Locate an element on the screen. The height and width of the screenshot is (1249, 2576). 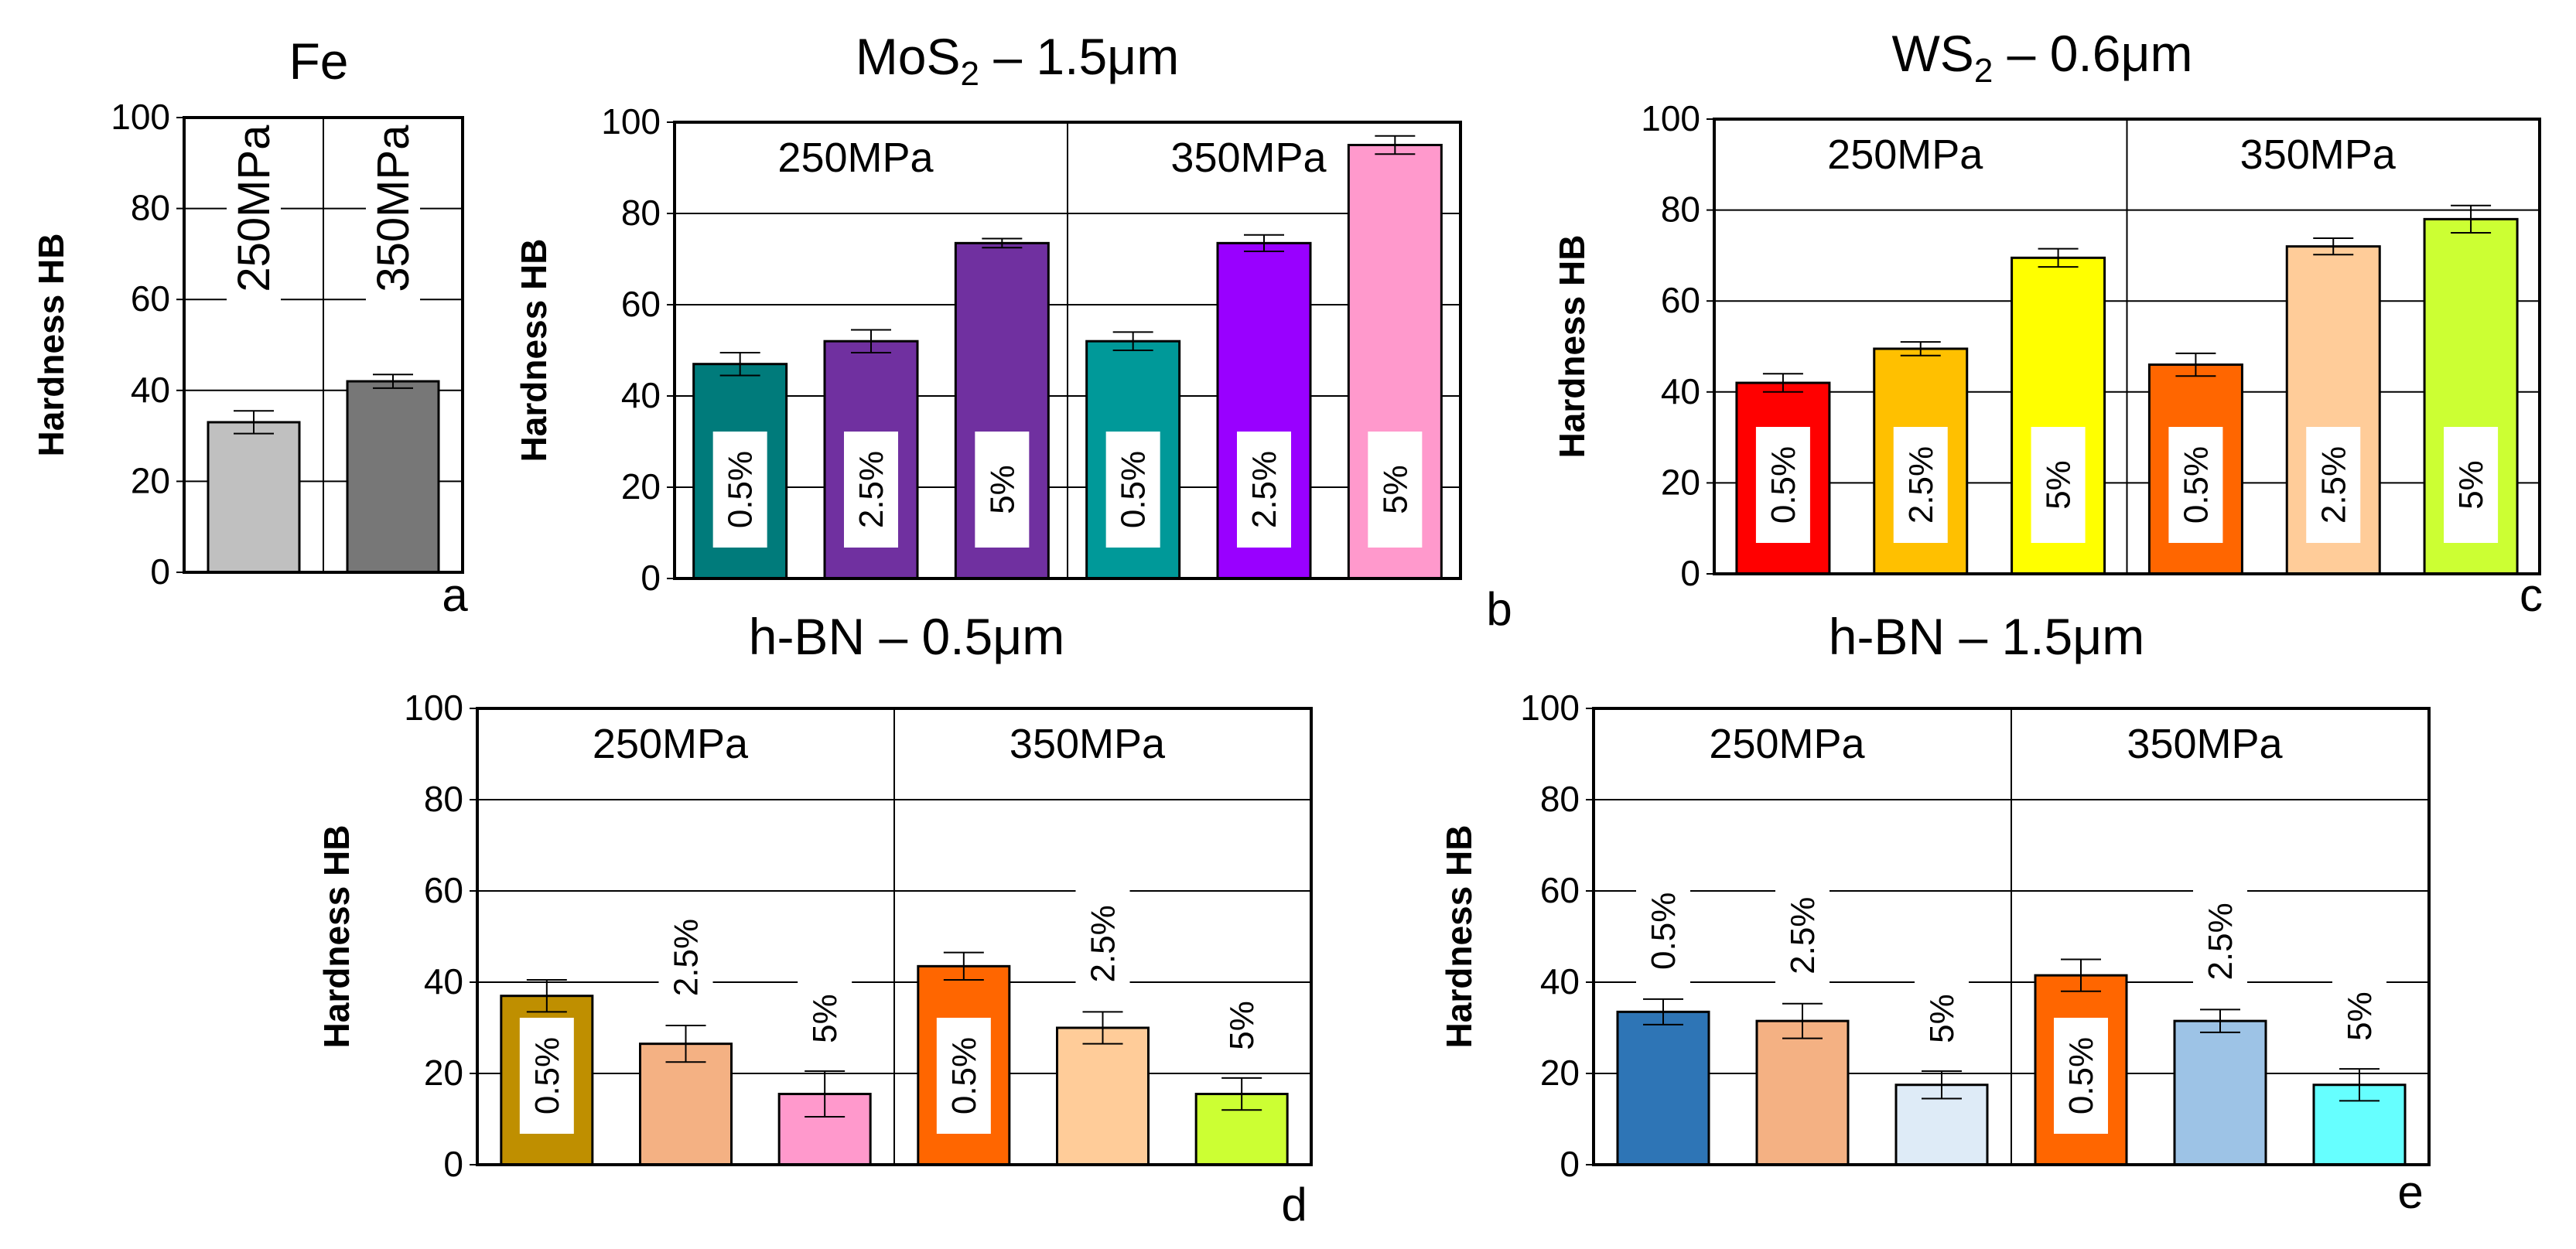
panel-letter: a is located at coordinates (455, 595).